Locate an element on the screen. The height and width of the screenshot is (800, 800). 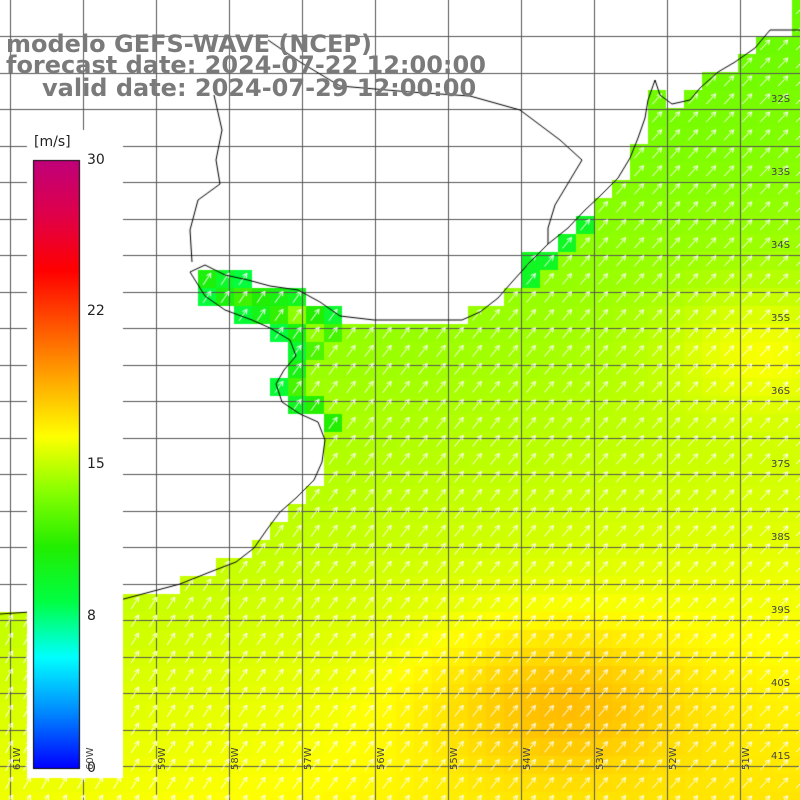
model-title: modelo GEFS-WAVE (NCEP) is located at coordinates (189, 44).